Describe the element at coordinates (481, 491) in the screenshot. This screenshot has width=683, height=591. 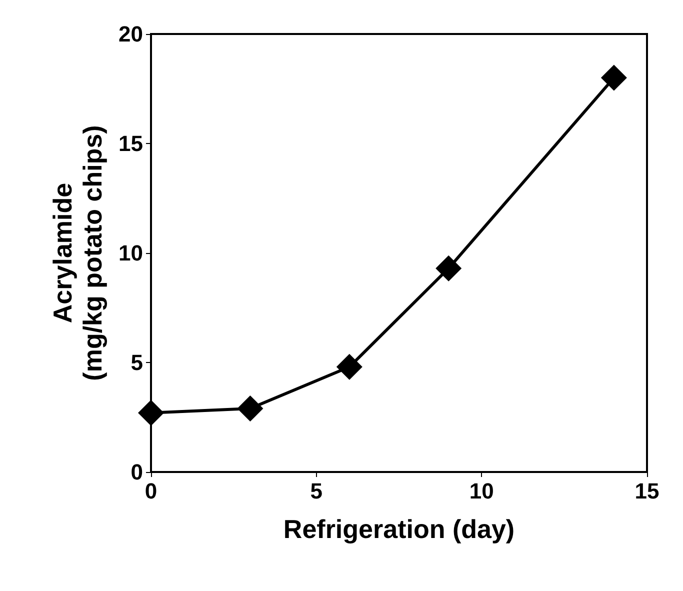
I see `x-tick-label: 10` at that location.